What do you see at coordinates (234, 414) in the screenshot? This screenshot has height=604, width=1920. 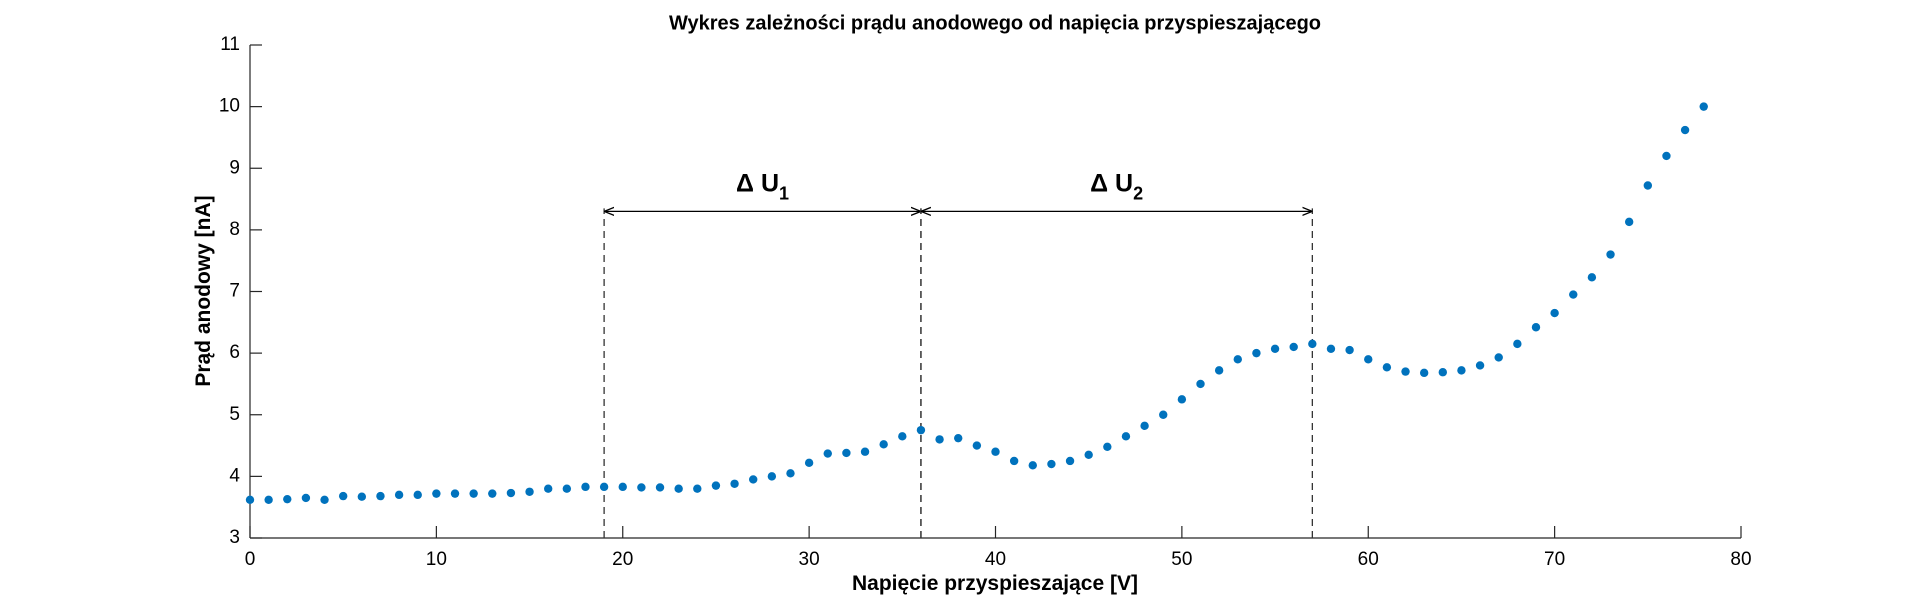 I see `y-tick-label: 5` at bounding box center [234, 414].